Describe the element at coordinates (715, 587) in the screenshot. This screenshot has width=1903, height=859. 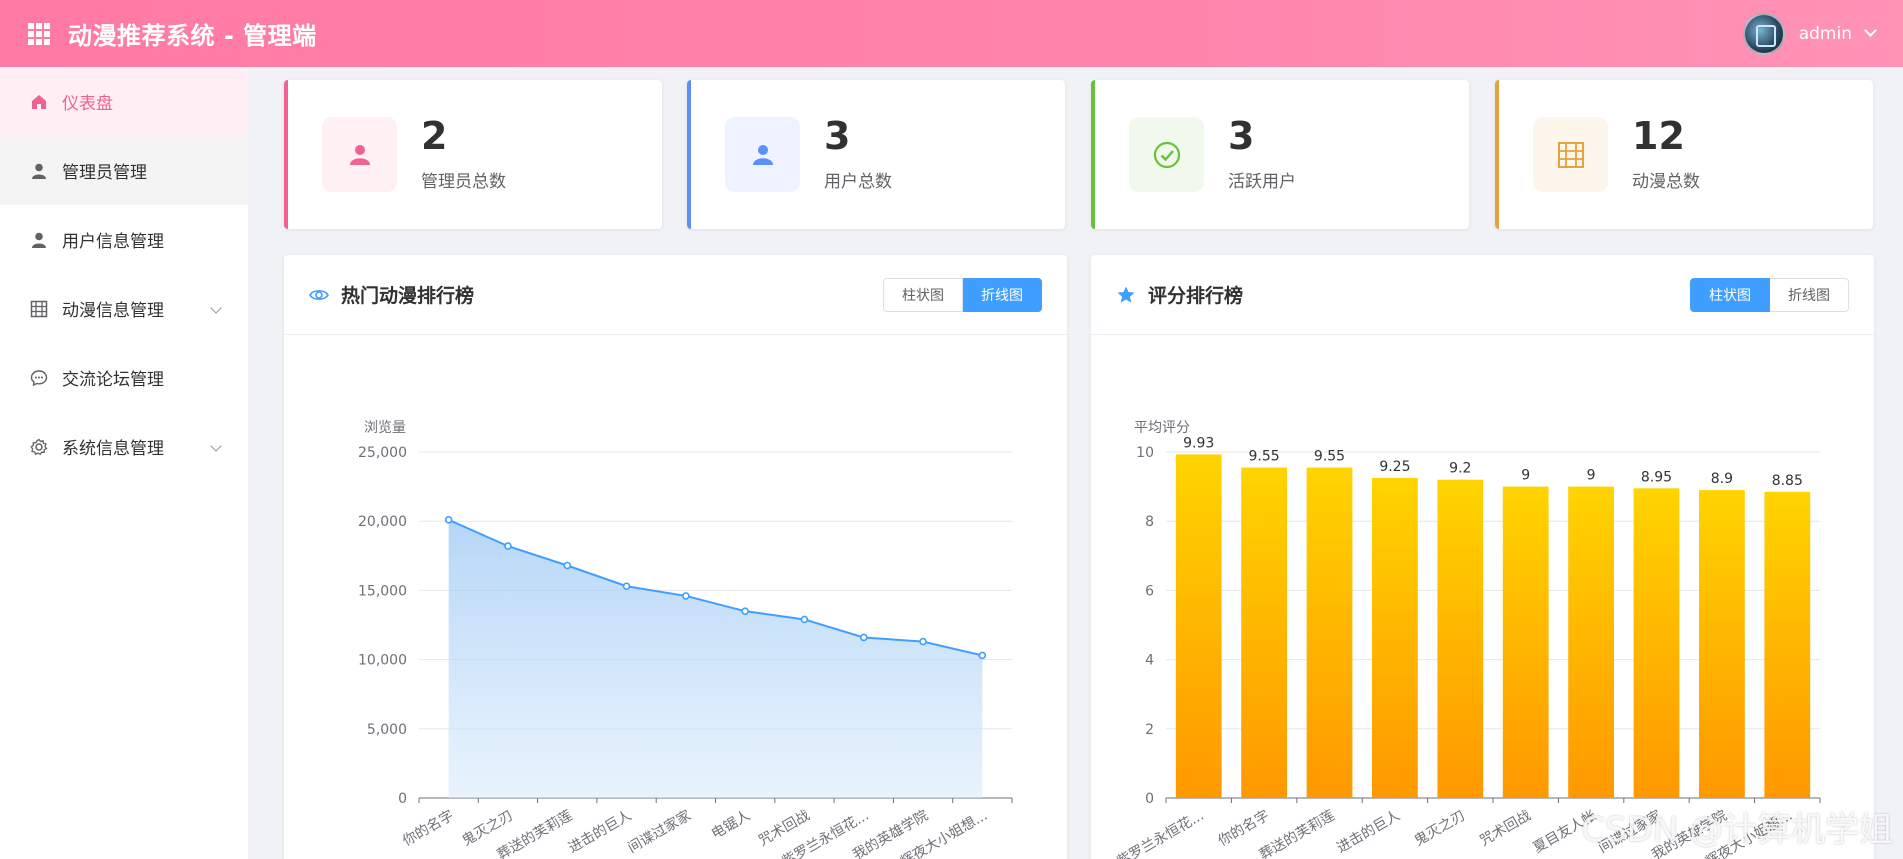
I see `series-line` at that location.